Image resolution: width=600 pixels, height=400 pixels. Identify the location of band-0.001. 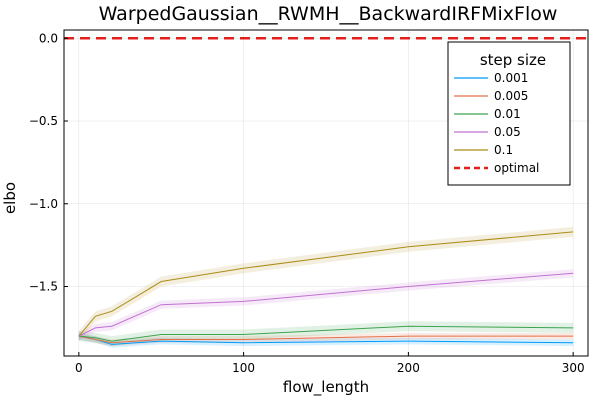
(326, 340).